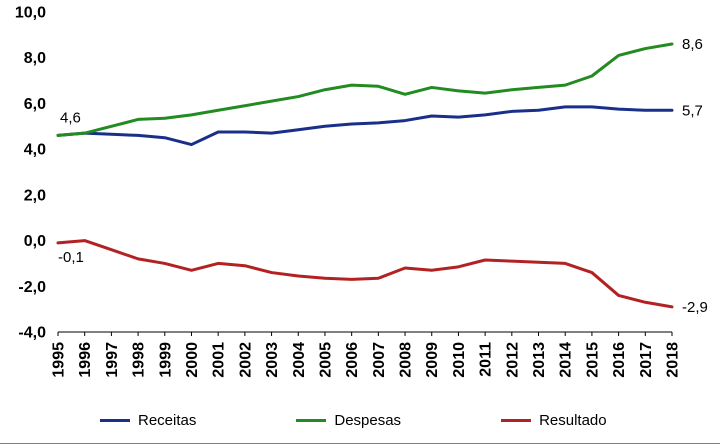  I want to click on y-tick-label: 8,0, so click(35, 58).